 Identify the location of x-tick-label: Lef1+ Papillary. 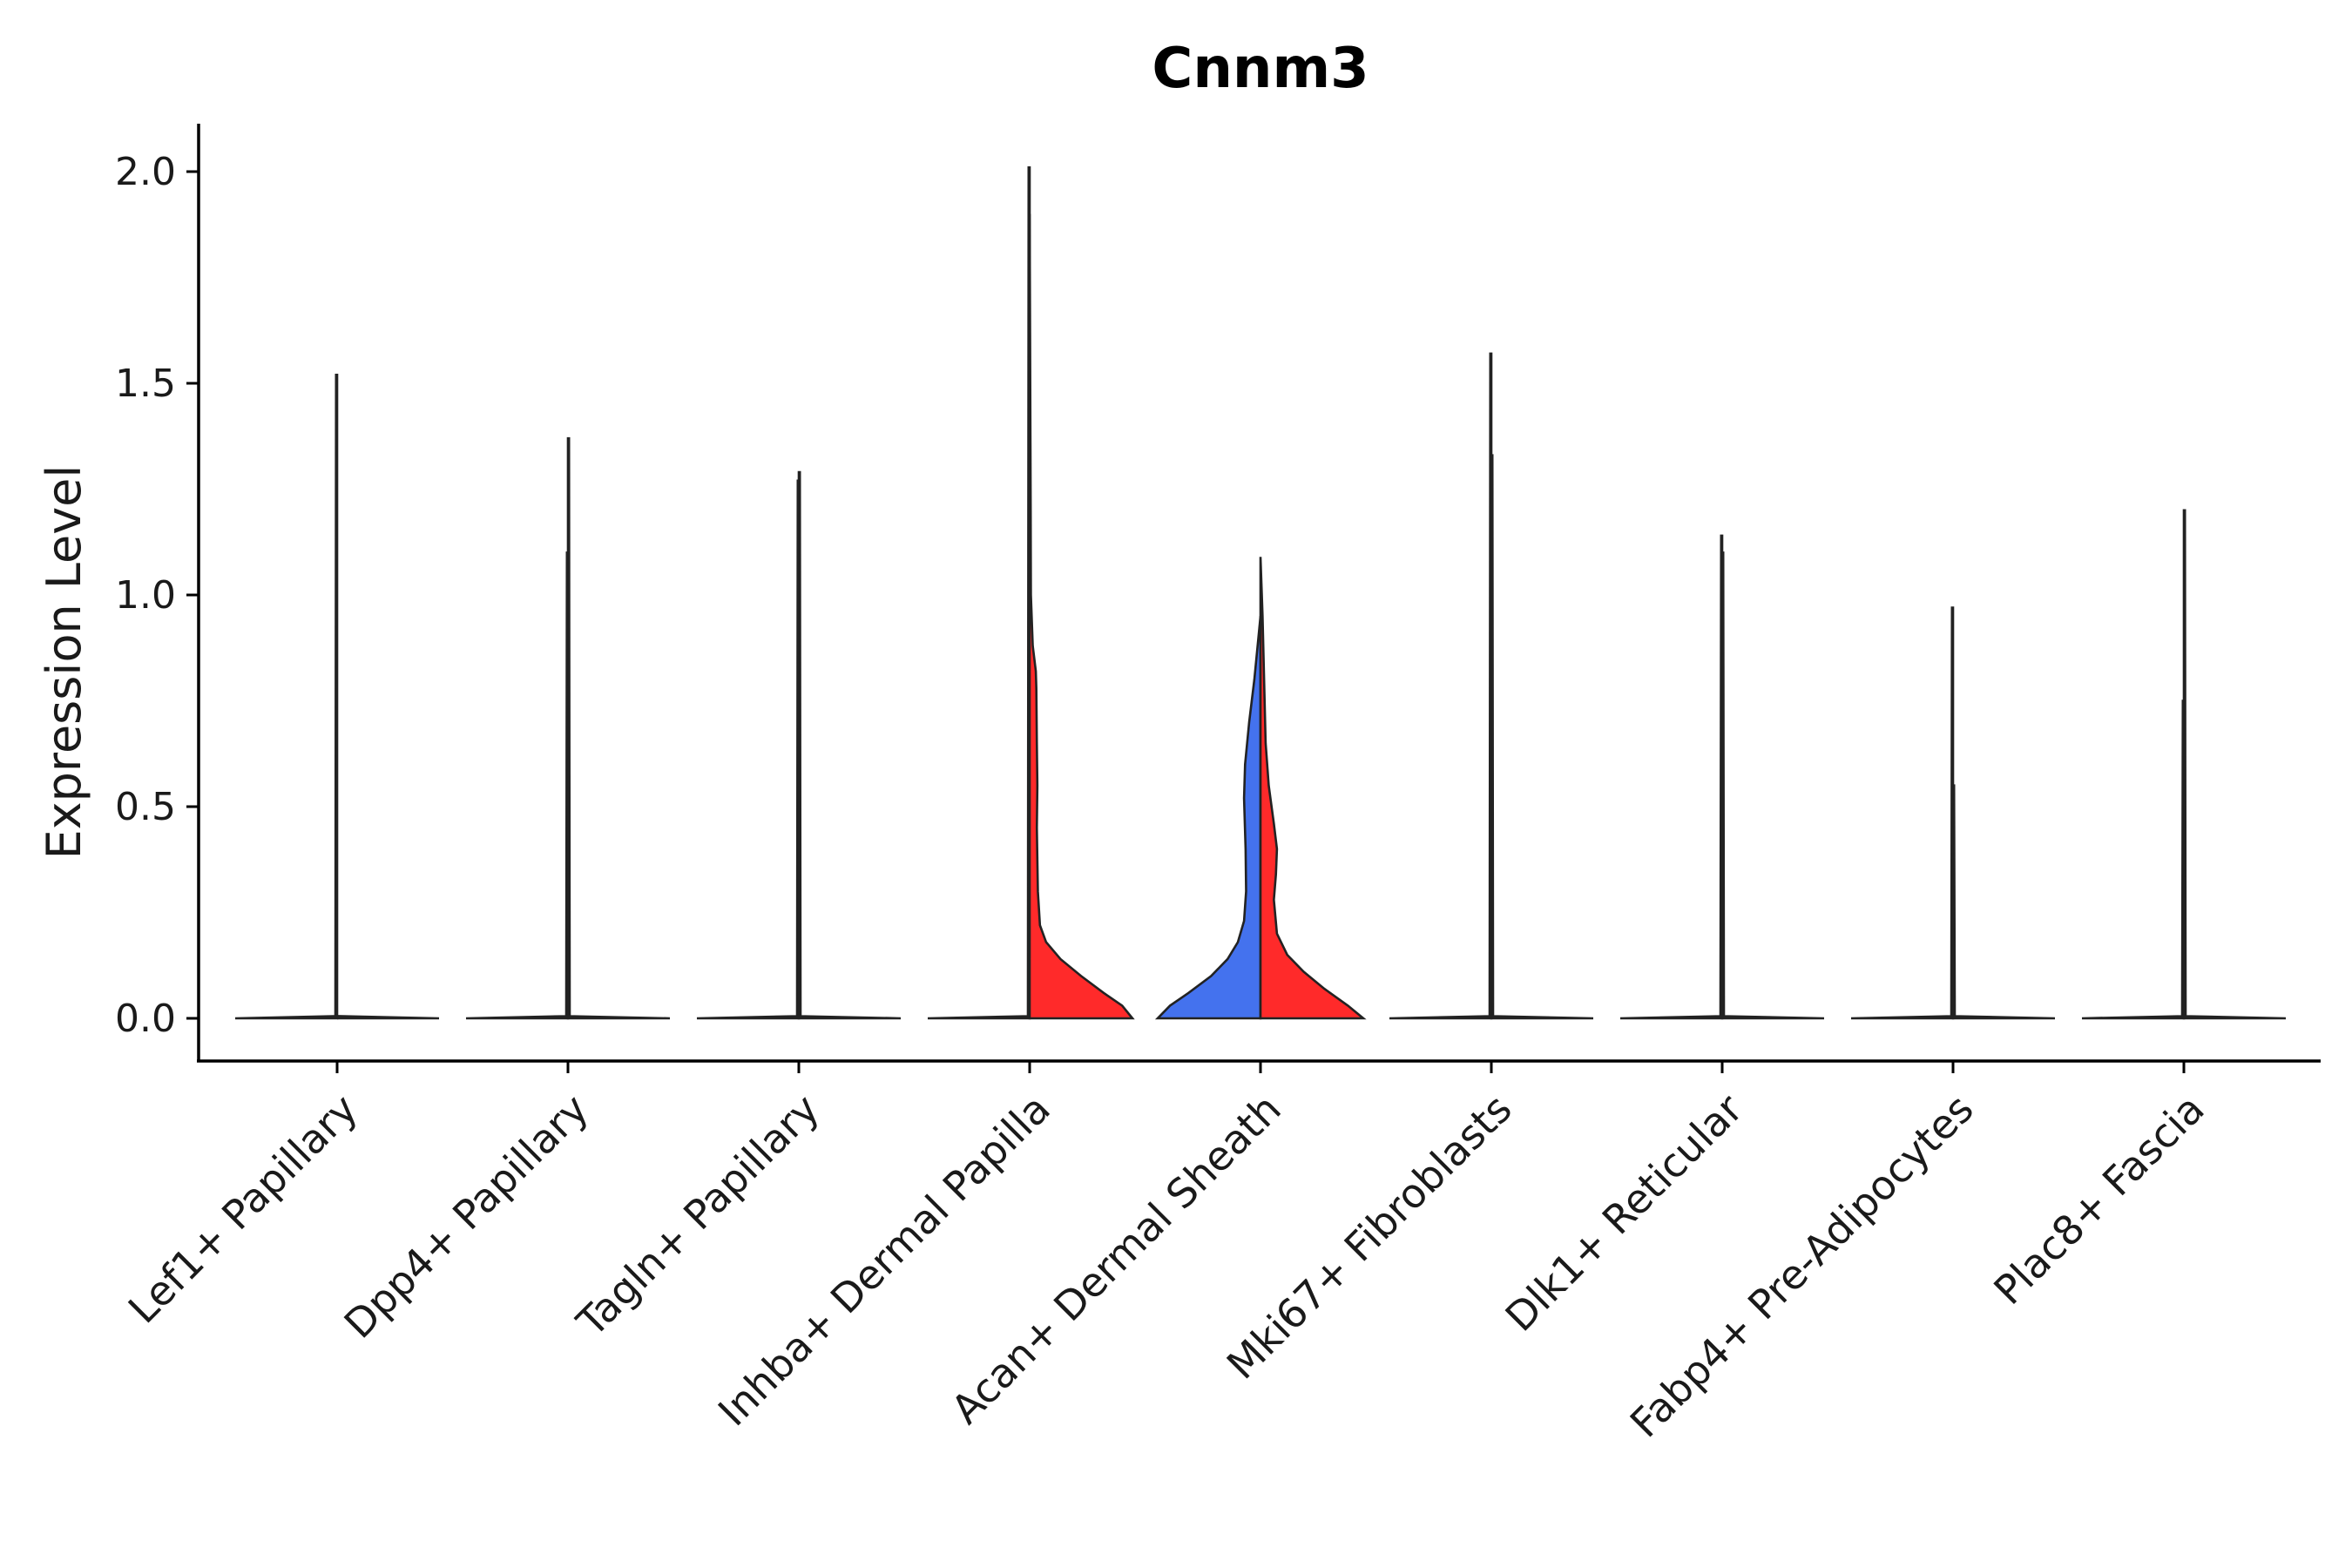
(243, 1209).